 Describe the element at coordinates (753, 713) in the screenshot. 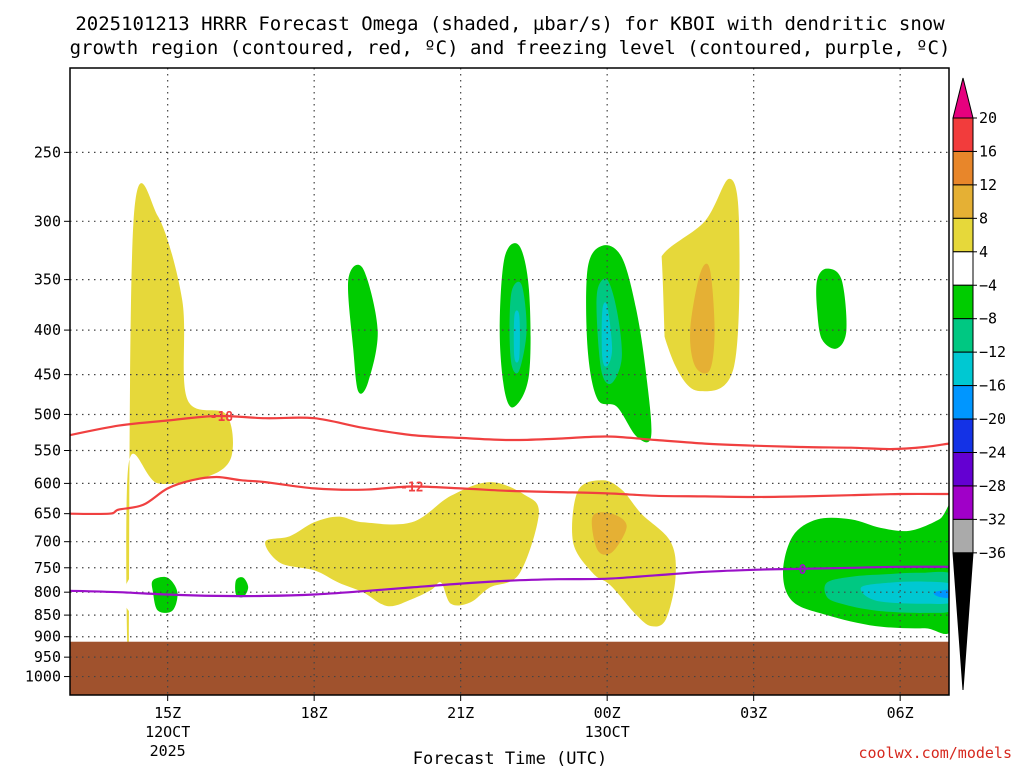

I see `x-tick-label-03Z: 03Z` at that location.